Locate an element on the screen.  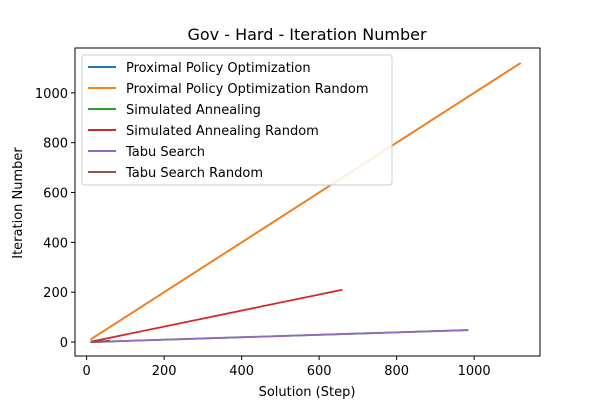
series-line-simulated-annealing-random is located at coordinates (216, 315).